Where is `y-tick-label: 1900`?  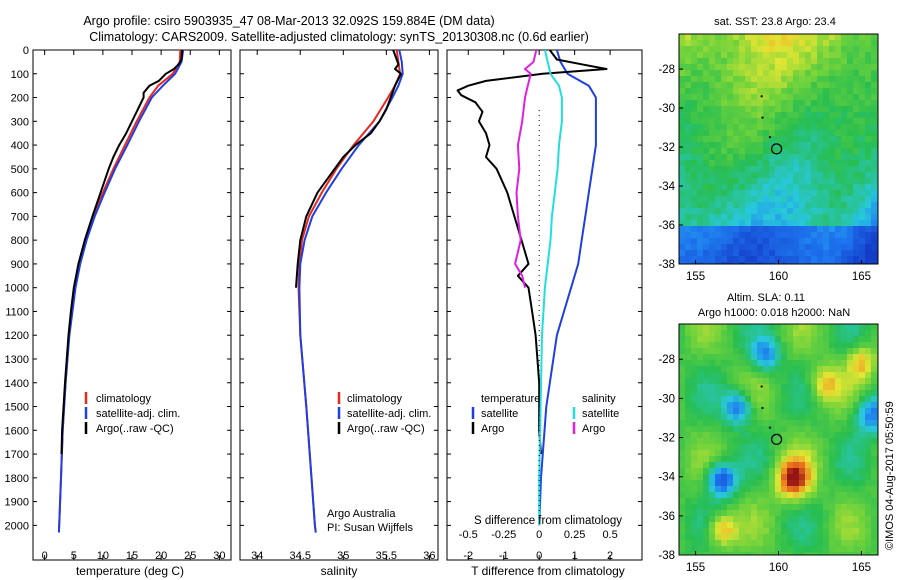 y-tick-label: 1900 is located at coordinates (17, 503).